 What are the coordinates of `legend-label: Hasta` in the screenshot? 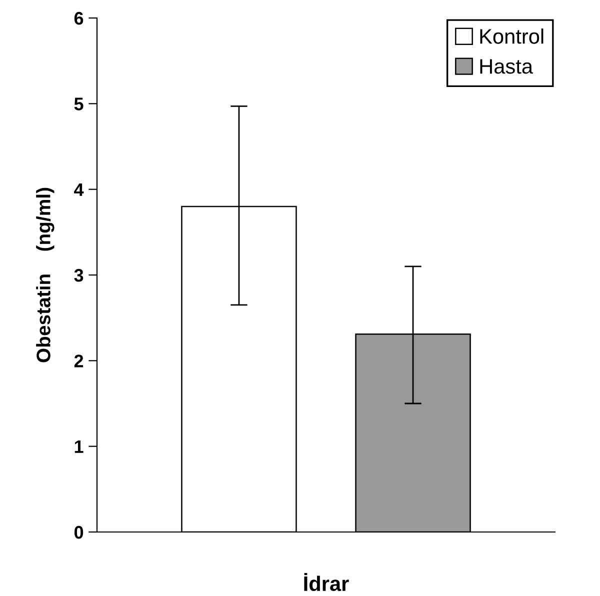 It's located at (506, 66).